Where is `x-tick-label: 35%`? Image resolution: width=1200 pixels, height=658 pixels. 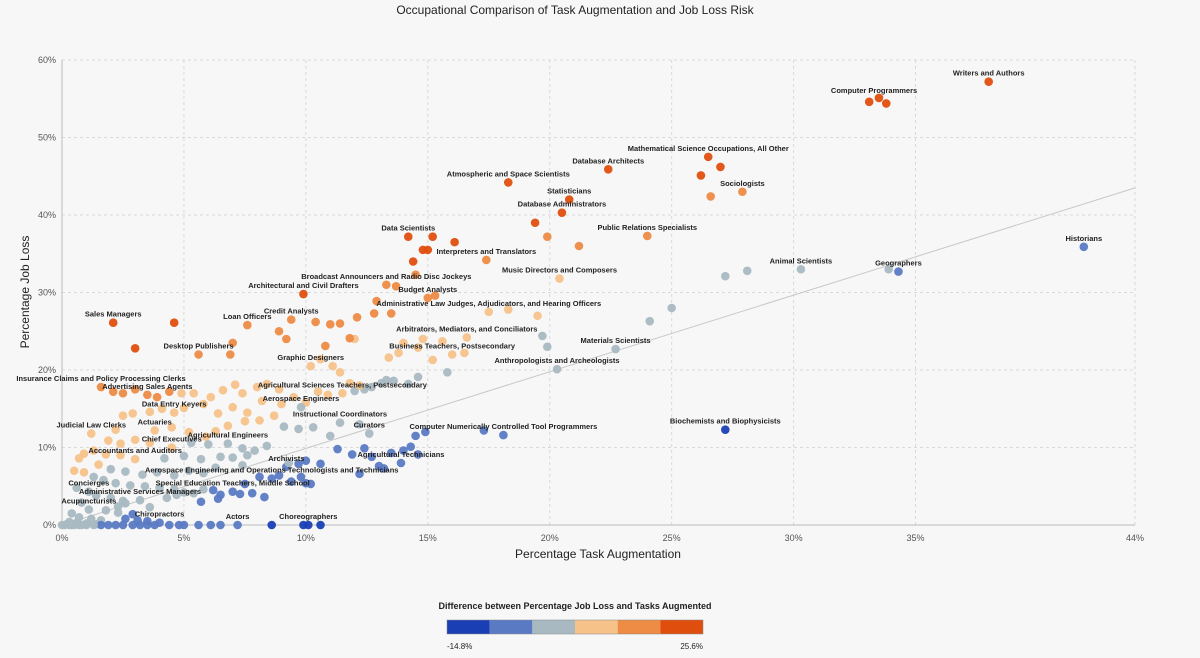
x-tick-label: 35% is located at coordinates (916, 538).